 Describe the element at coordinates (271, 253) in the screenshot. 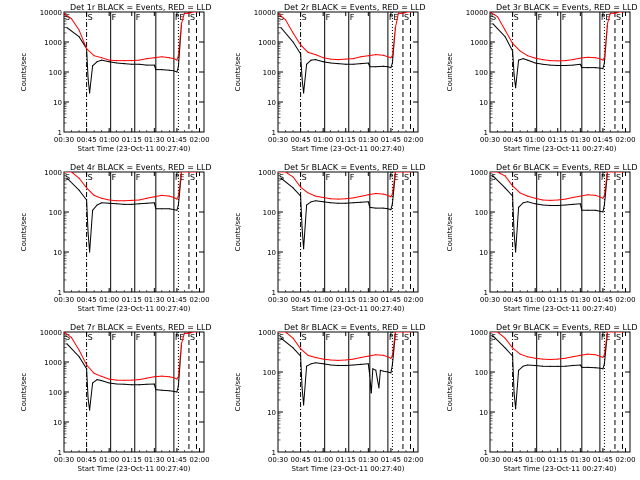

I see `y-tick-label: 10` at that location.